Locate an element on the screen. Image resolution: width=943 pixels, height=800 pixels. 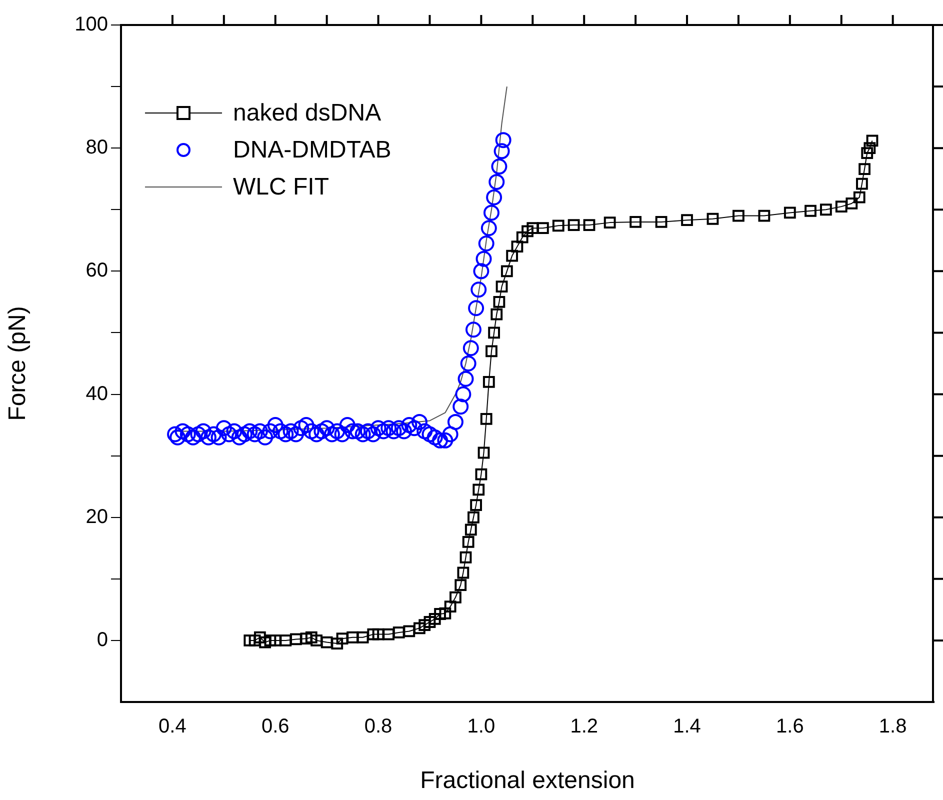
x-tick-label: 0.6 is located at coordinates (275, 727).